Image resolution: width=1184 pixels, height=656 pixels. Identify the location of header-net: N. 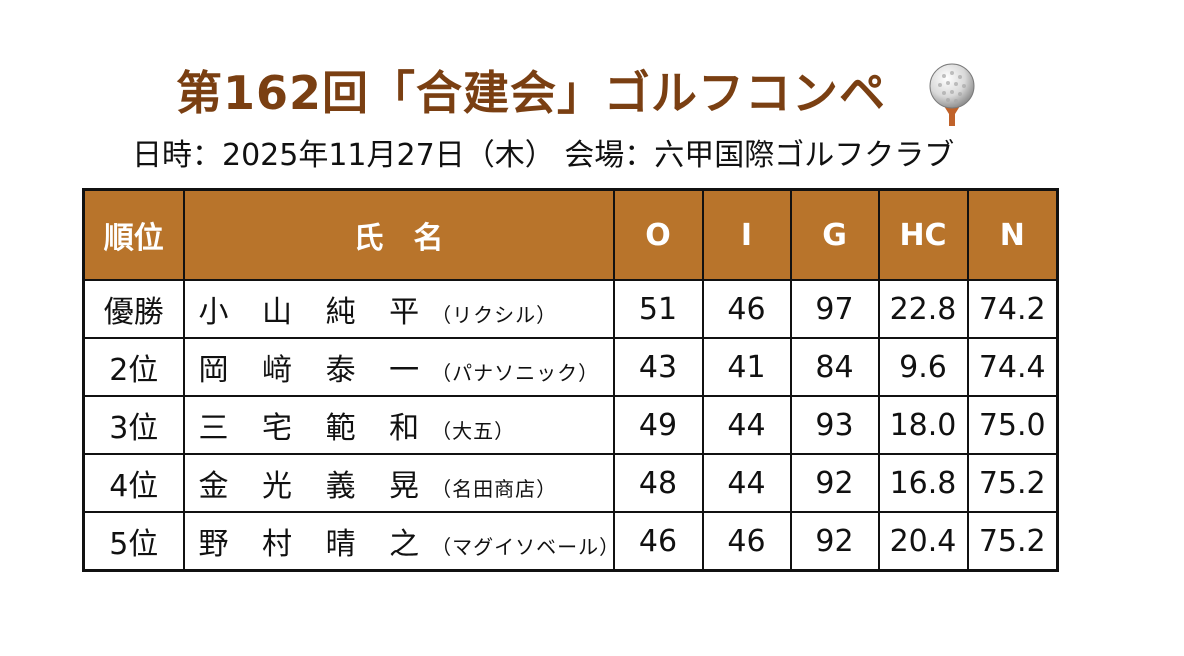
(1012, 234).